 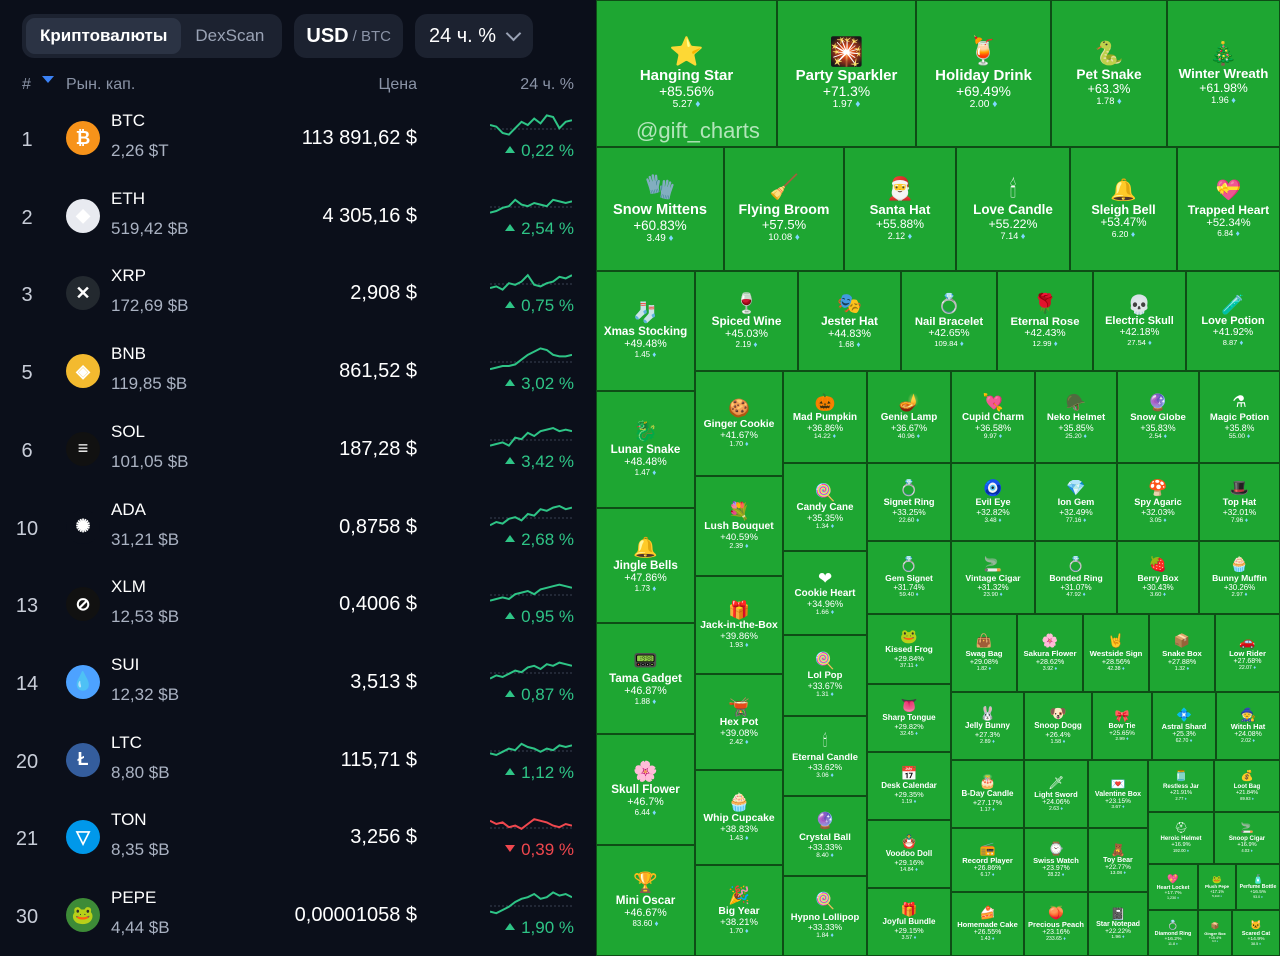 What do you see at coordinates (1109, 73) in the screenshot?
I see `gift-tile: 🐍 Pet Snake +63.3% 1.78 ♦` at bounding box center [1109, 73].